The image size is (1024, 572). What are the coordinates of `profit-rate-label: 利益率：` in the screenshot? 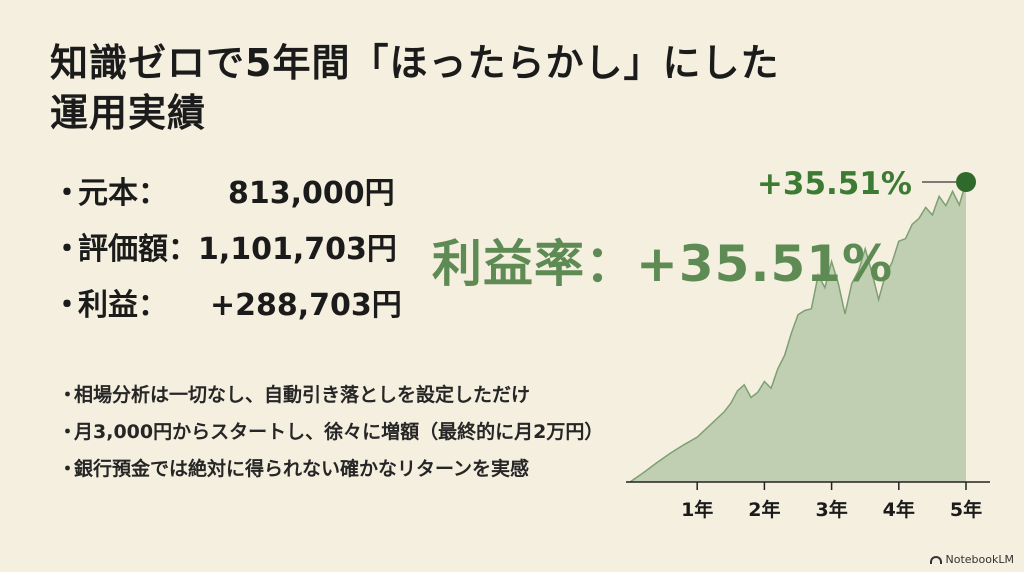 It's located at (534, 264).